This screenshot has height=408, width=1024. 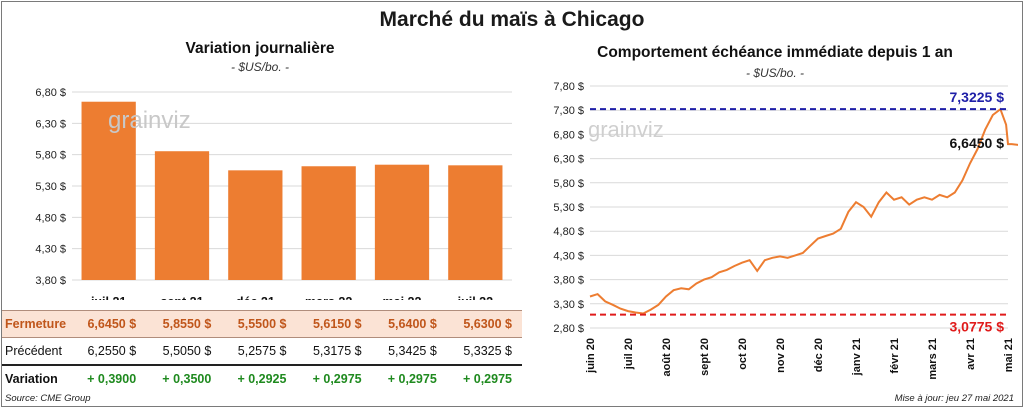 I want to click on y-tick-label: 7,80 $, so click(x=568, y=87).